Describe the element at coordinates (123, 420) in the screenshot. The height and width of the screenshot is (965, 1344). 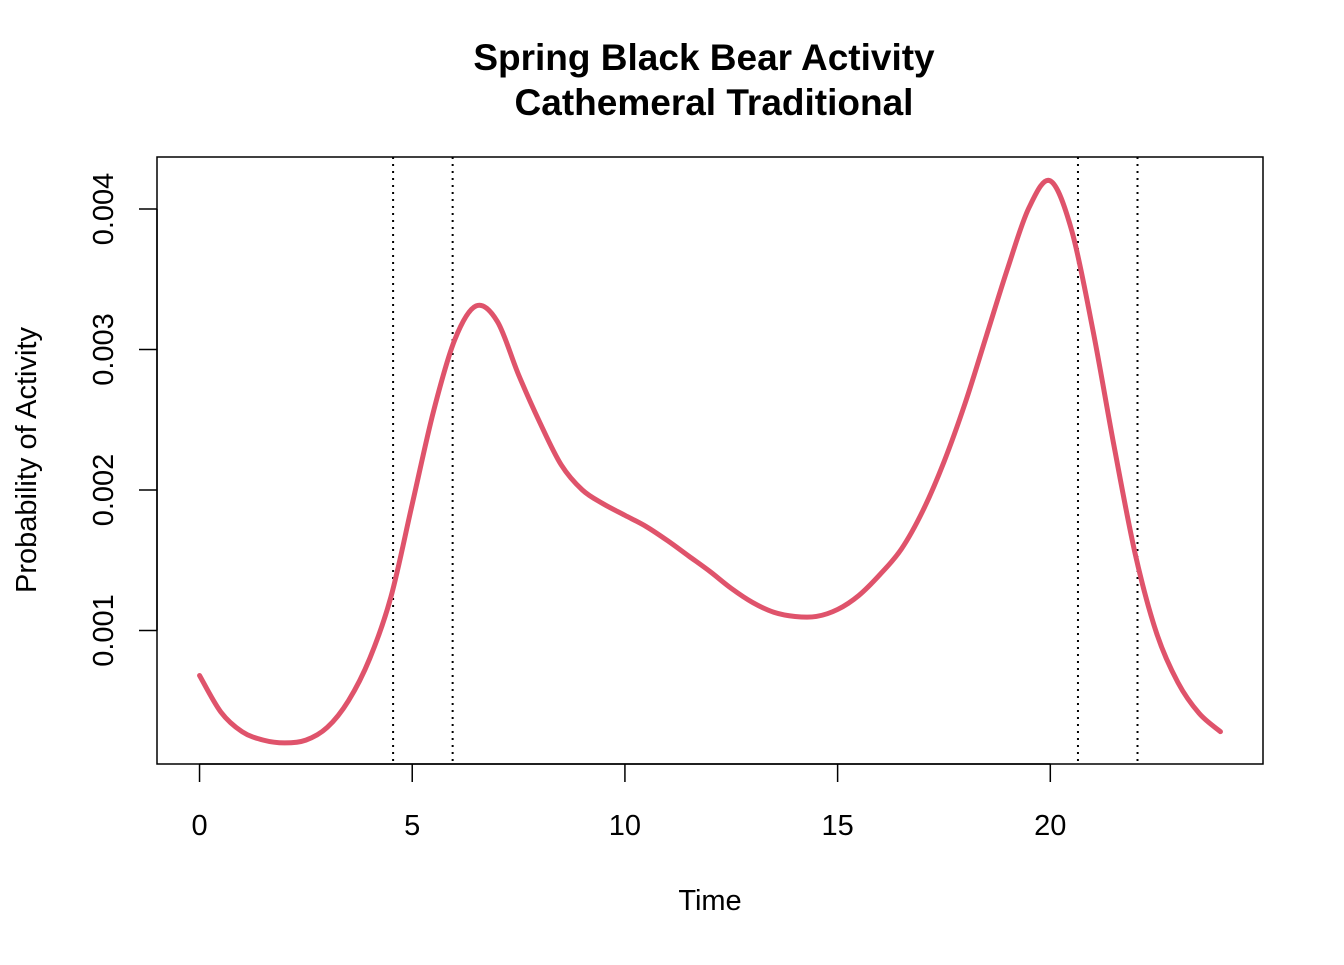
I see `y-axis: 0.001 0.002 0.003 0.004` at that location.